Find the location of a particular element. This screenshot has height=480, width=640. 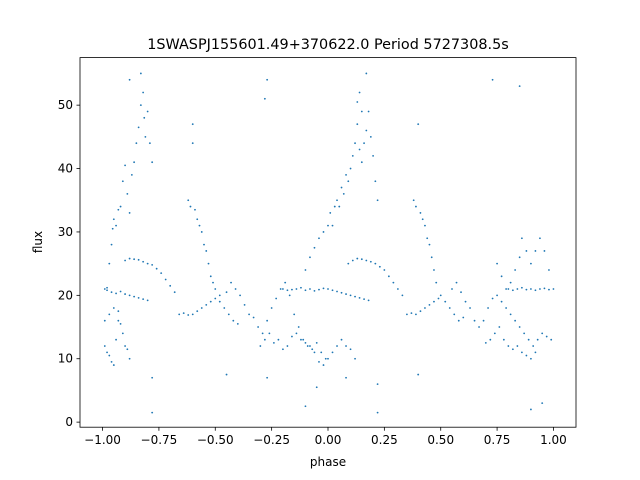

y-axis: 0 10 20 30 40 50 is located at coordinates (69, 263).